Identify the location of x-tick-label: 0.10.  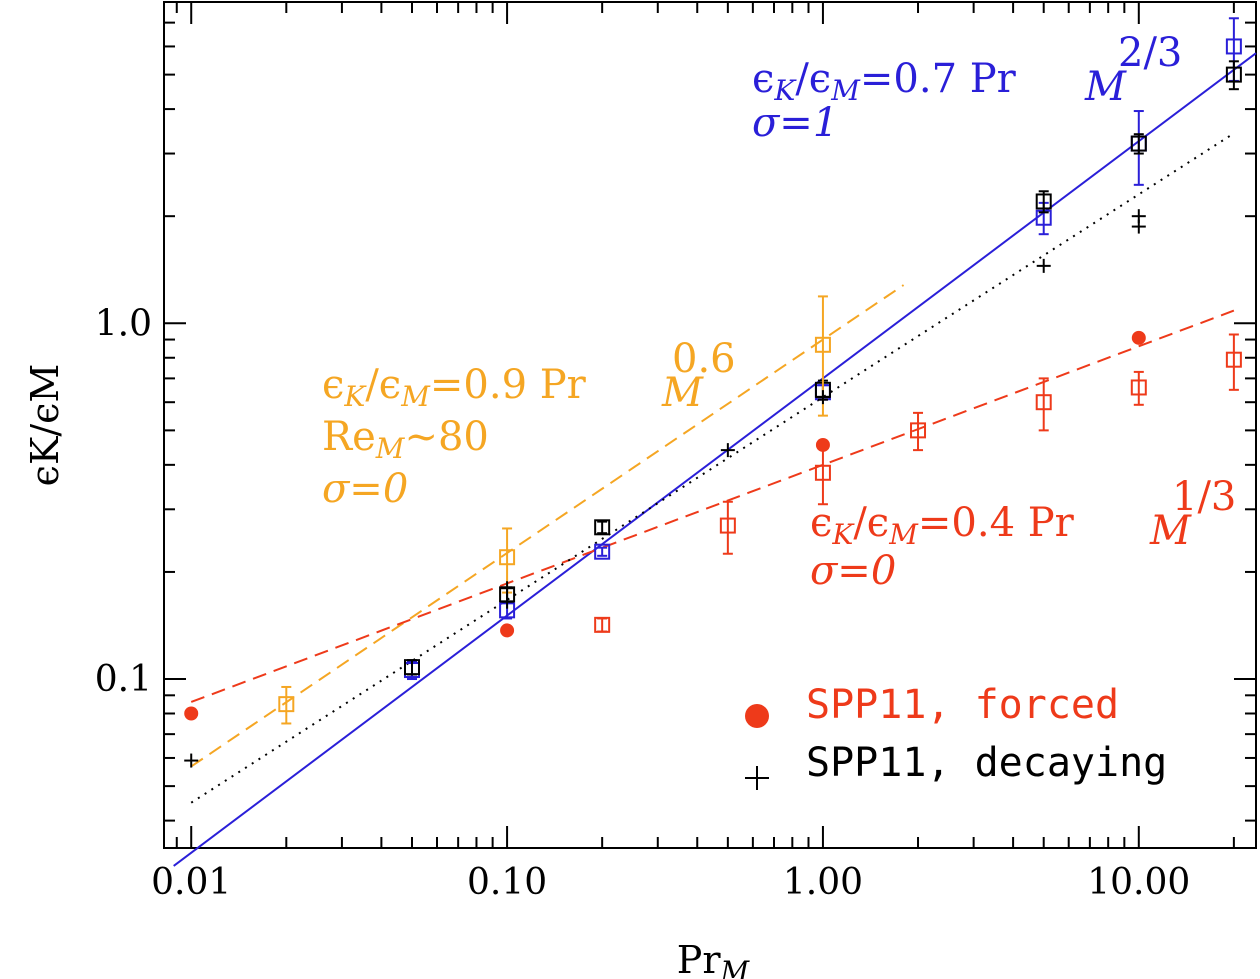
(507, 882).